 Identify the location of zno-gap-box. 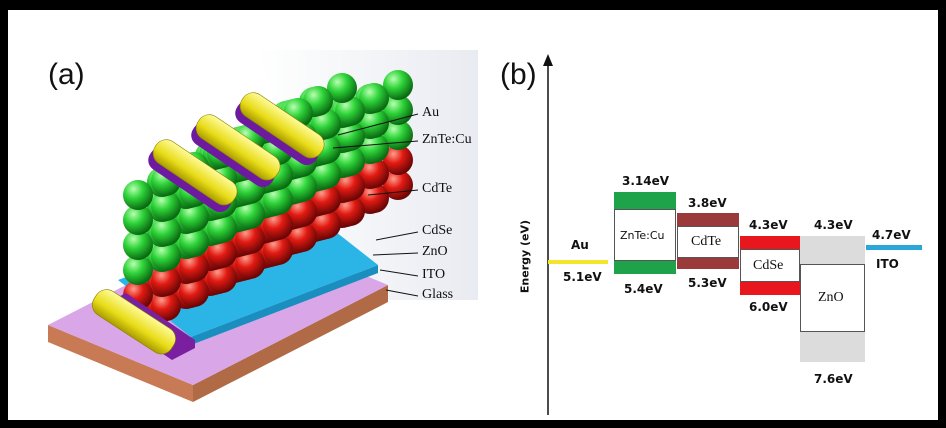
(832, 298).